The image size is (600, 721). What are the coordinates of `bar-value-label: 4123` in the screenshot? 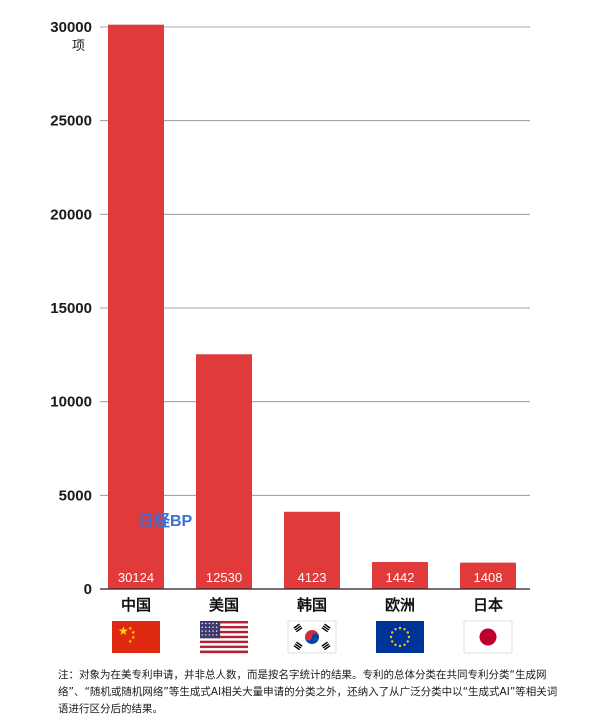 It's located at (312, 577).